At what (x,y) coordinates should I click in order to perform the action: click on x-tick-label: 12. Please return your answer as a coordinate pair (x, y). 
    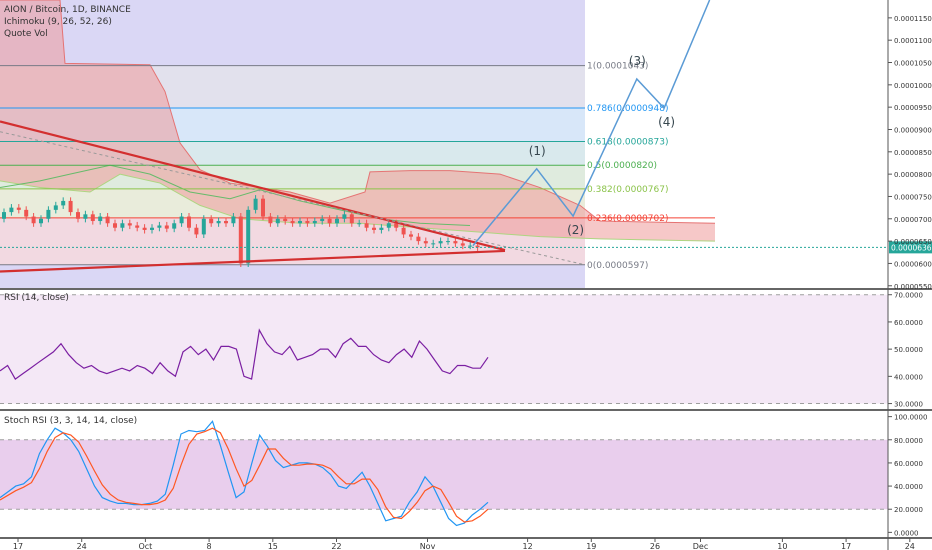
    Looking at the image, I should click on (528, 546).